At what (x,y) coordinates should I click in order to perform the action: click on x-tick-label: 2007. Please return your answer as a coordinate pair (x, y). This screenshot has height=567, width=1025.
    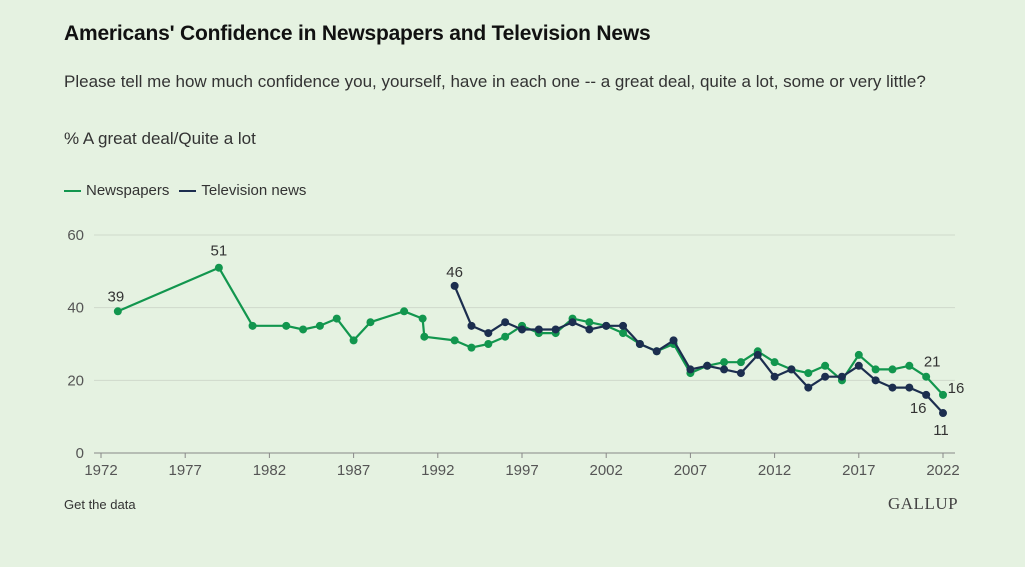
    Looking at the image, I should click on (690, 470).